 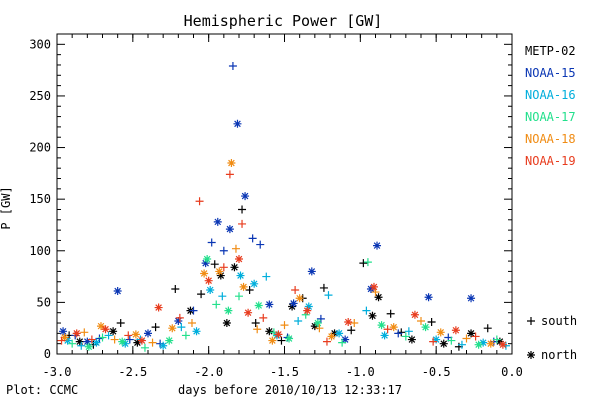 I want to click on y-tick-label: 250, so click(x=40, y=96).